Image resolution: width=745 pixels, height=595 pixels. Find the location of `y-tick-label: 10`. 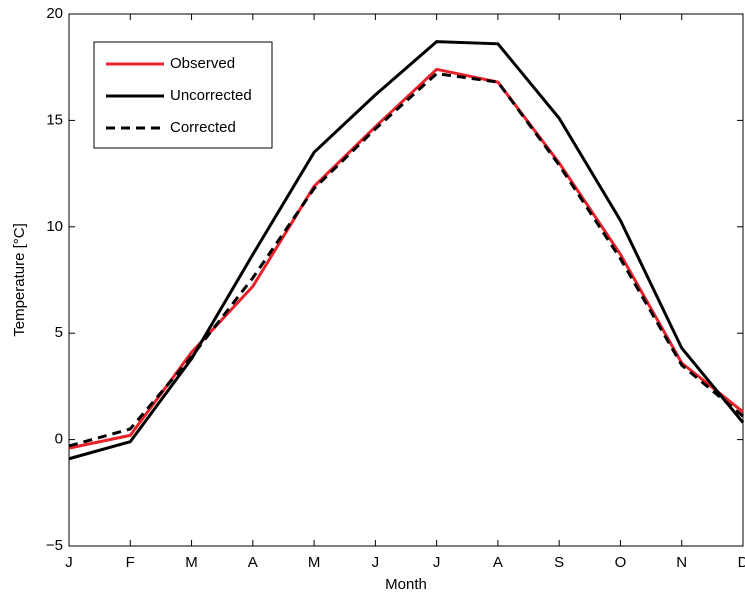

y-tick-label: 10 is located at coordinates (54, 226).